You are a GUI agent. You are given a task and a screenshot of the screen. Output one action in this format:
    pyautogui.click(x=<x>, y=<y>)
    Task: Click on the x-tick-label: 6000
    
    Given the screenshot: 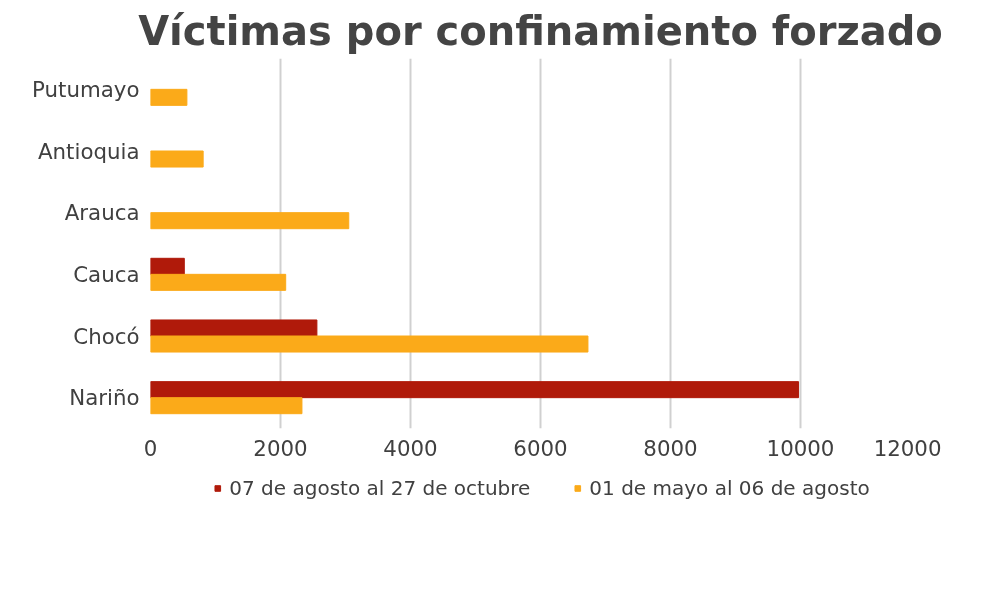 What is the action you would take?
    pyautogui.click(x=540, y=448)
    